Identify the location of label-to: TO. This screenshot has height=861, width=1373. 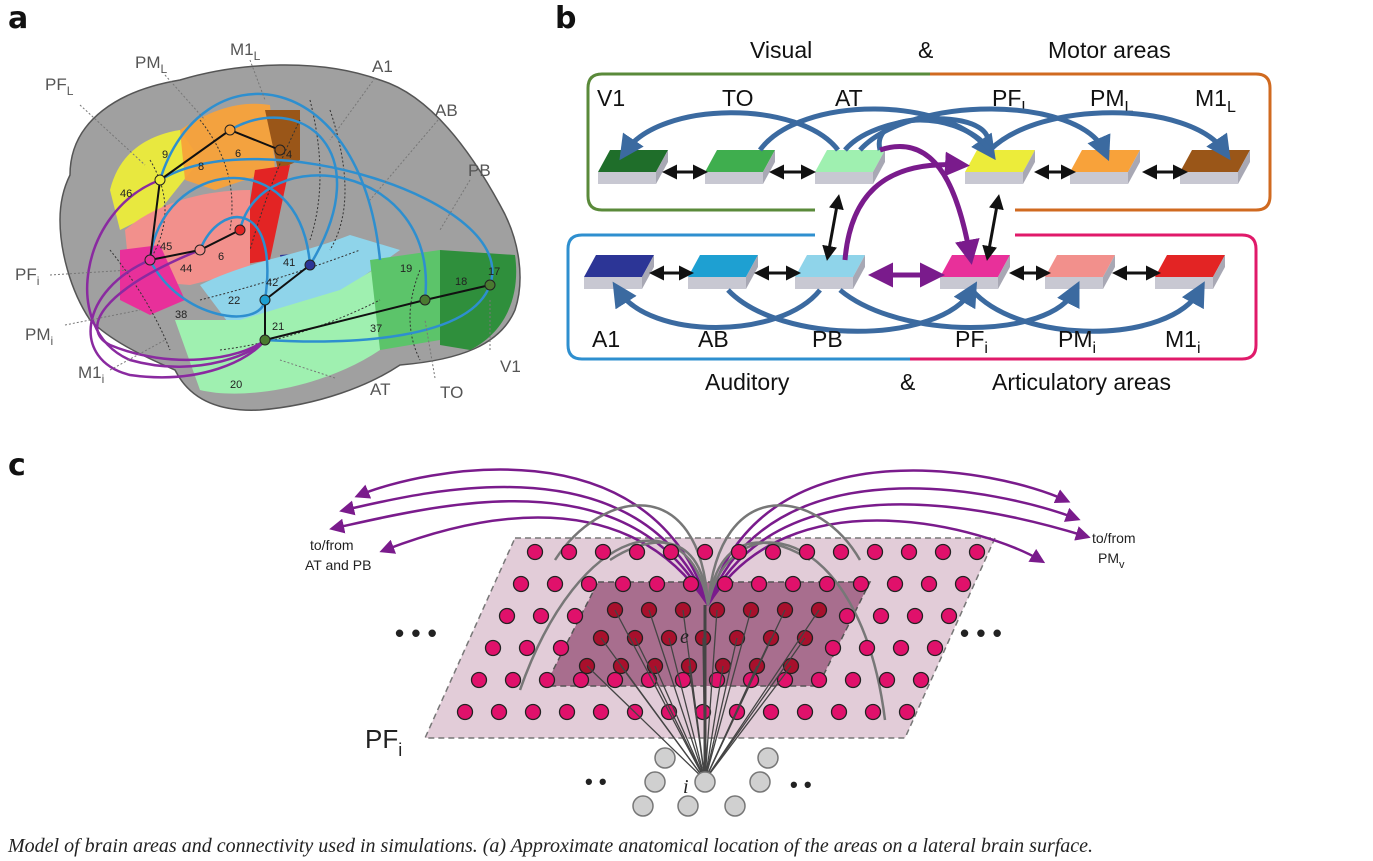
(451, 392).